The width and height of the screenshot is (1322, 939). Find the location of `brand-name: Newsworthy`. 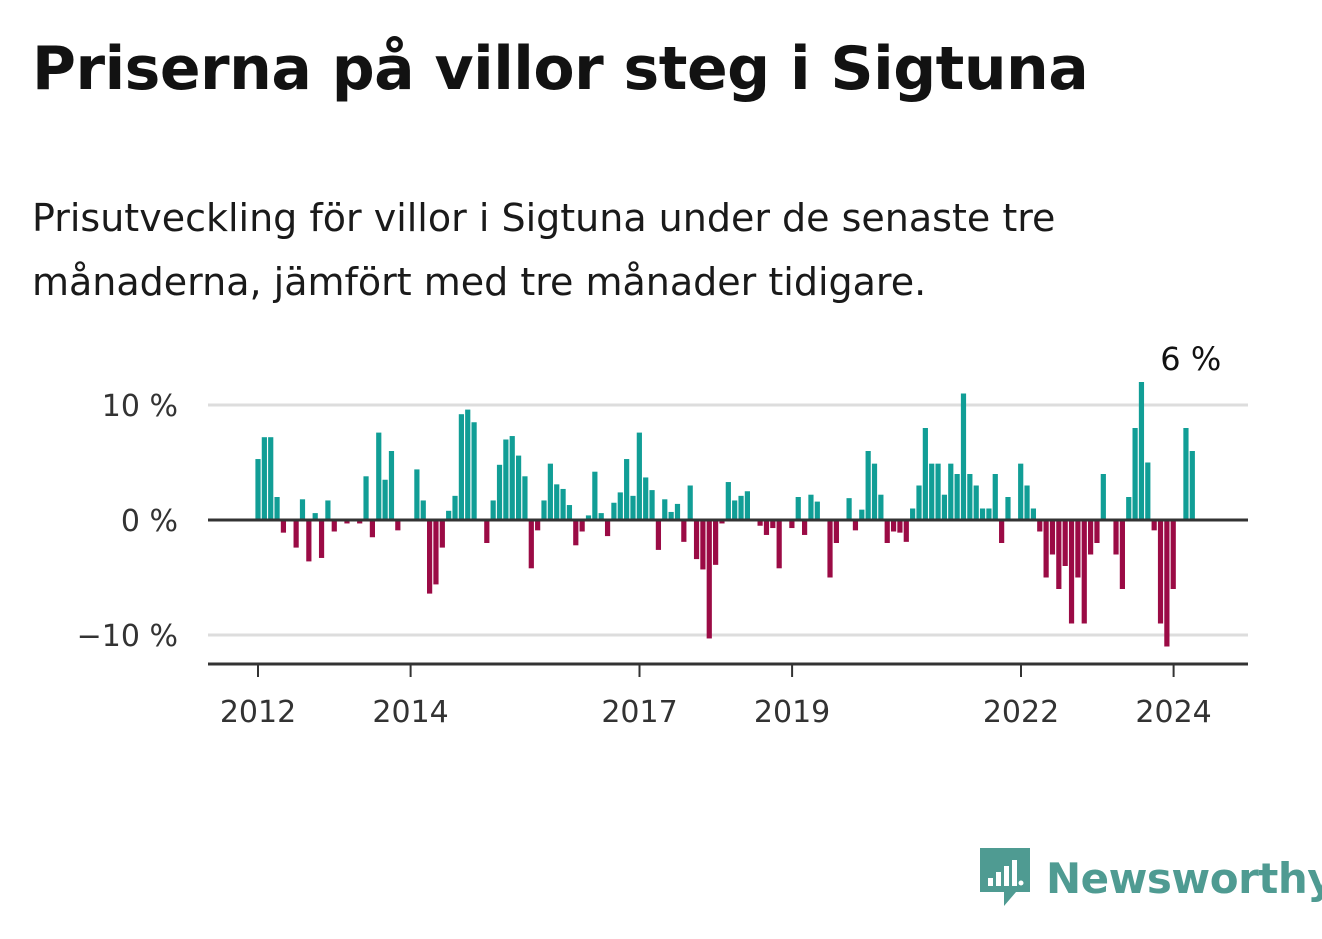

brand-name: Newsworthy is located at coordinates (1184, 878).